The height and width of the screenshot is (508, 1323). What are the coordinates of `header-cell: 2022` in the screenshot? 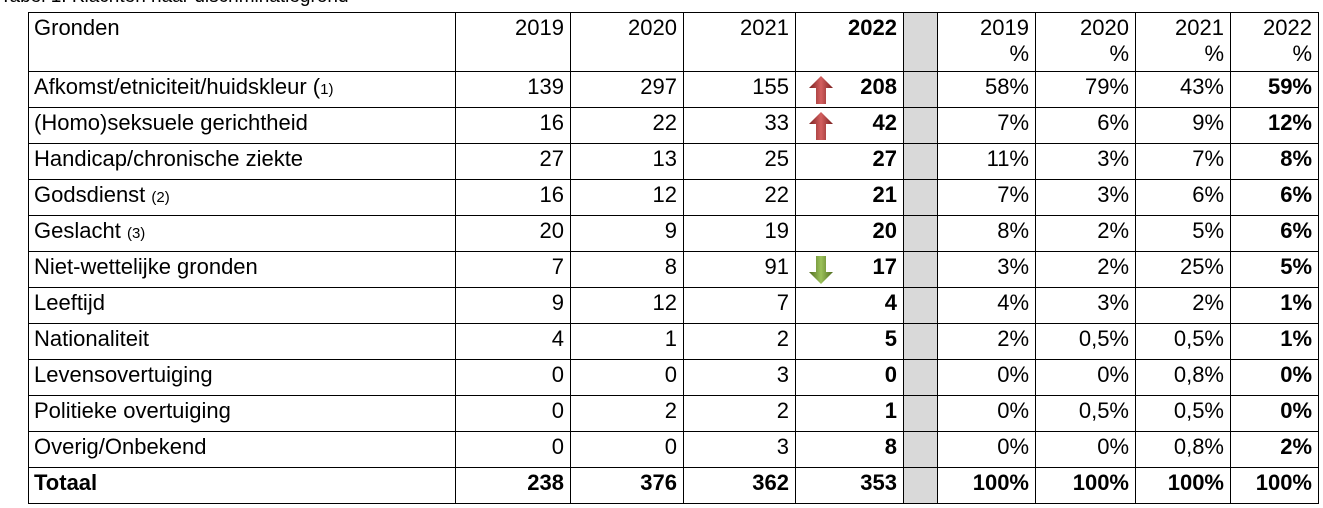 It's located at (849, 42).